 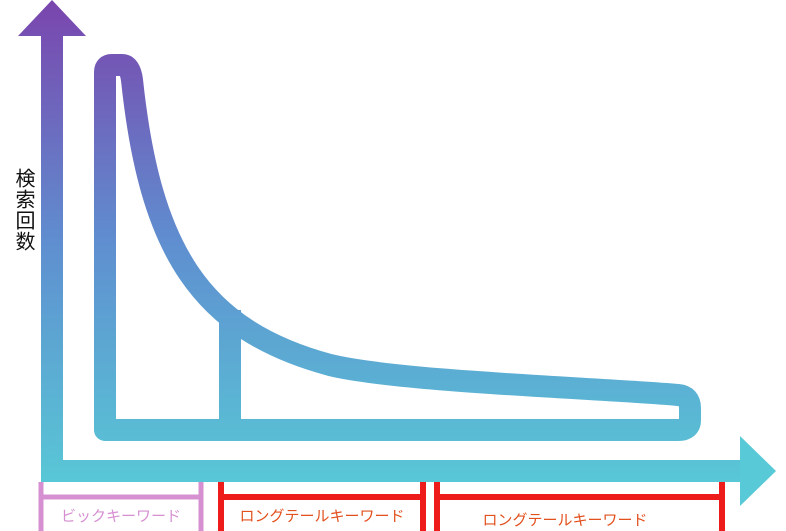 I want to click on y-axis-arrow, so click(x=52, y=18).